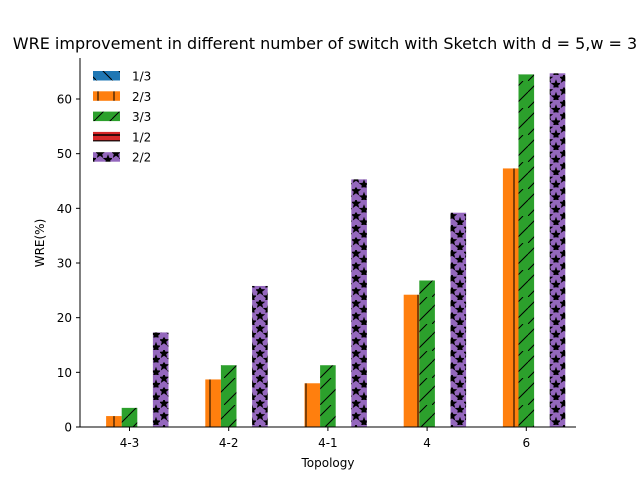 The image size is (640, 485). I want to click on legend-label: 1/3, so click(141, 77).